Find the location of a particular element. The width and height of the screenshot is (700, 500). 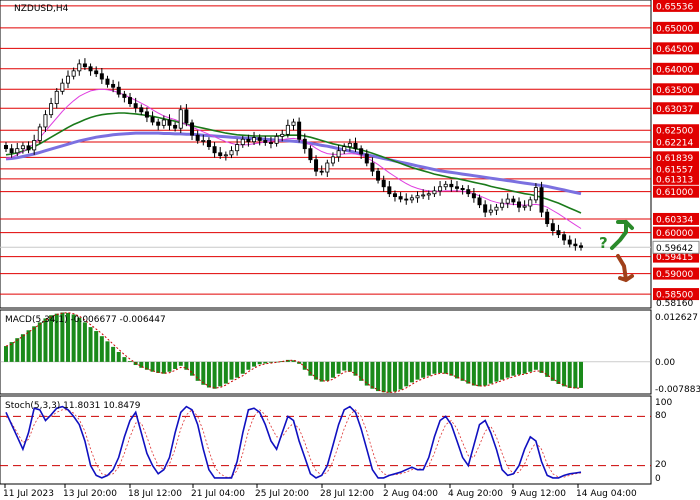

macd-signal-polyline is located at coordinates (293, 353).